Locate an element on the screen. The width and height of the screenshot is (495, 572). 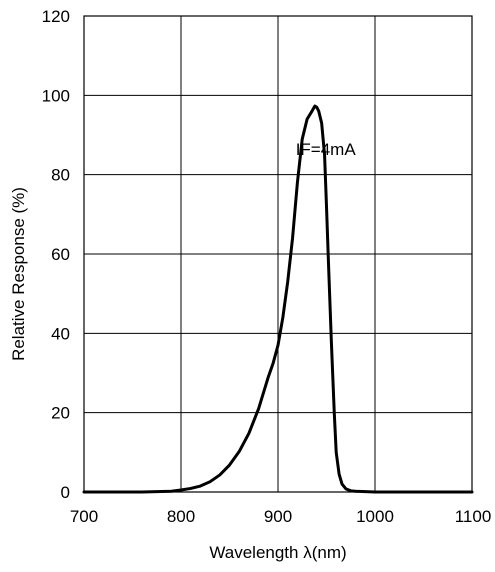
x-tick-label: 1100 is located at coordinates (473, 516).